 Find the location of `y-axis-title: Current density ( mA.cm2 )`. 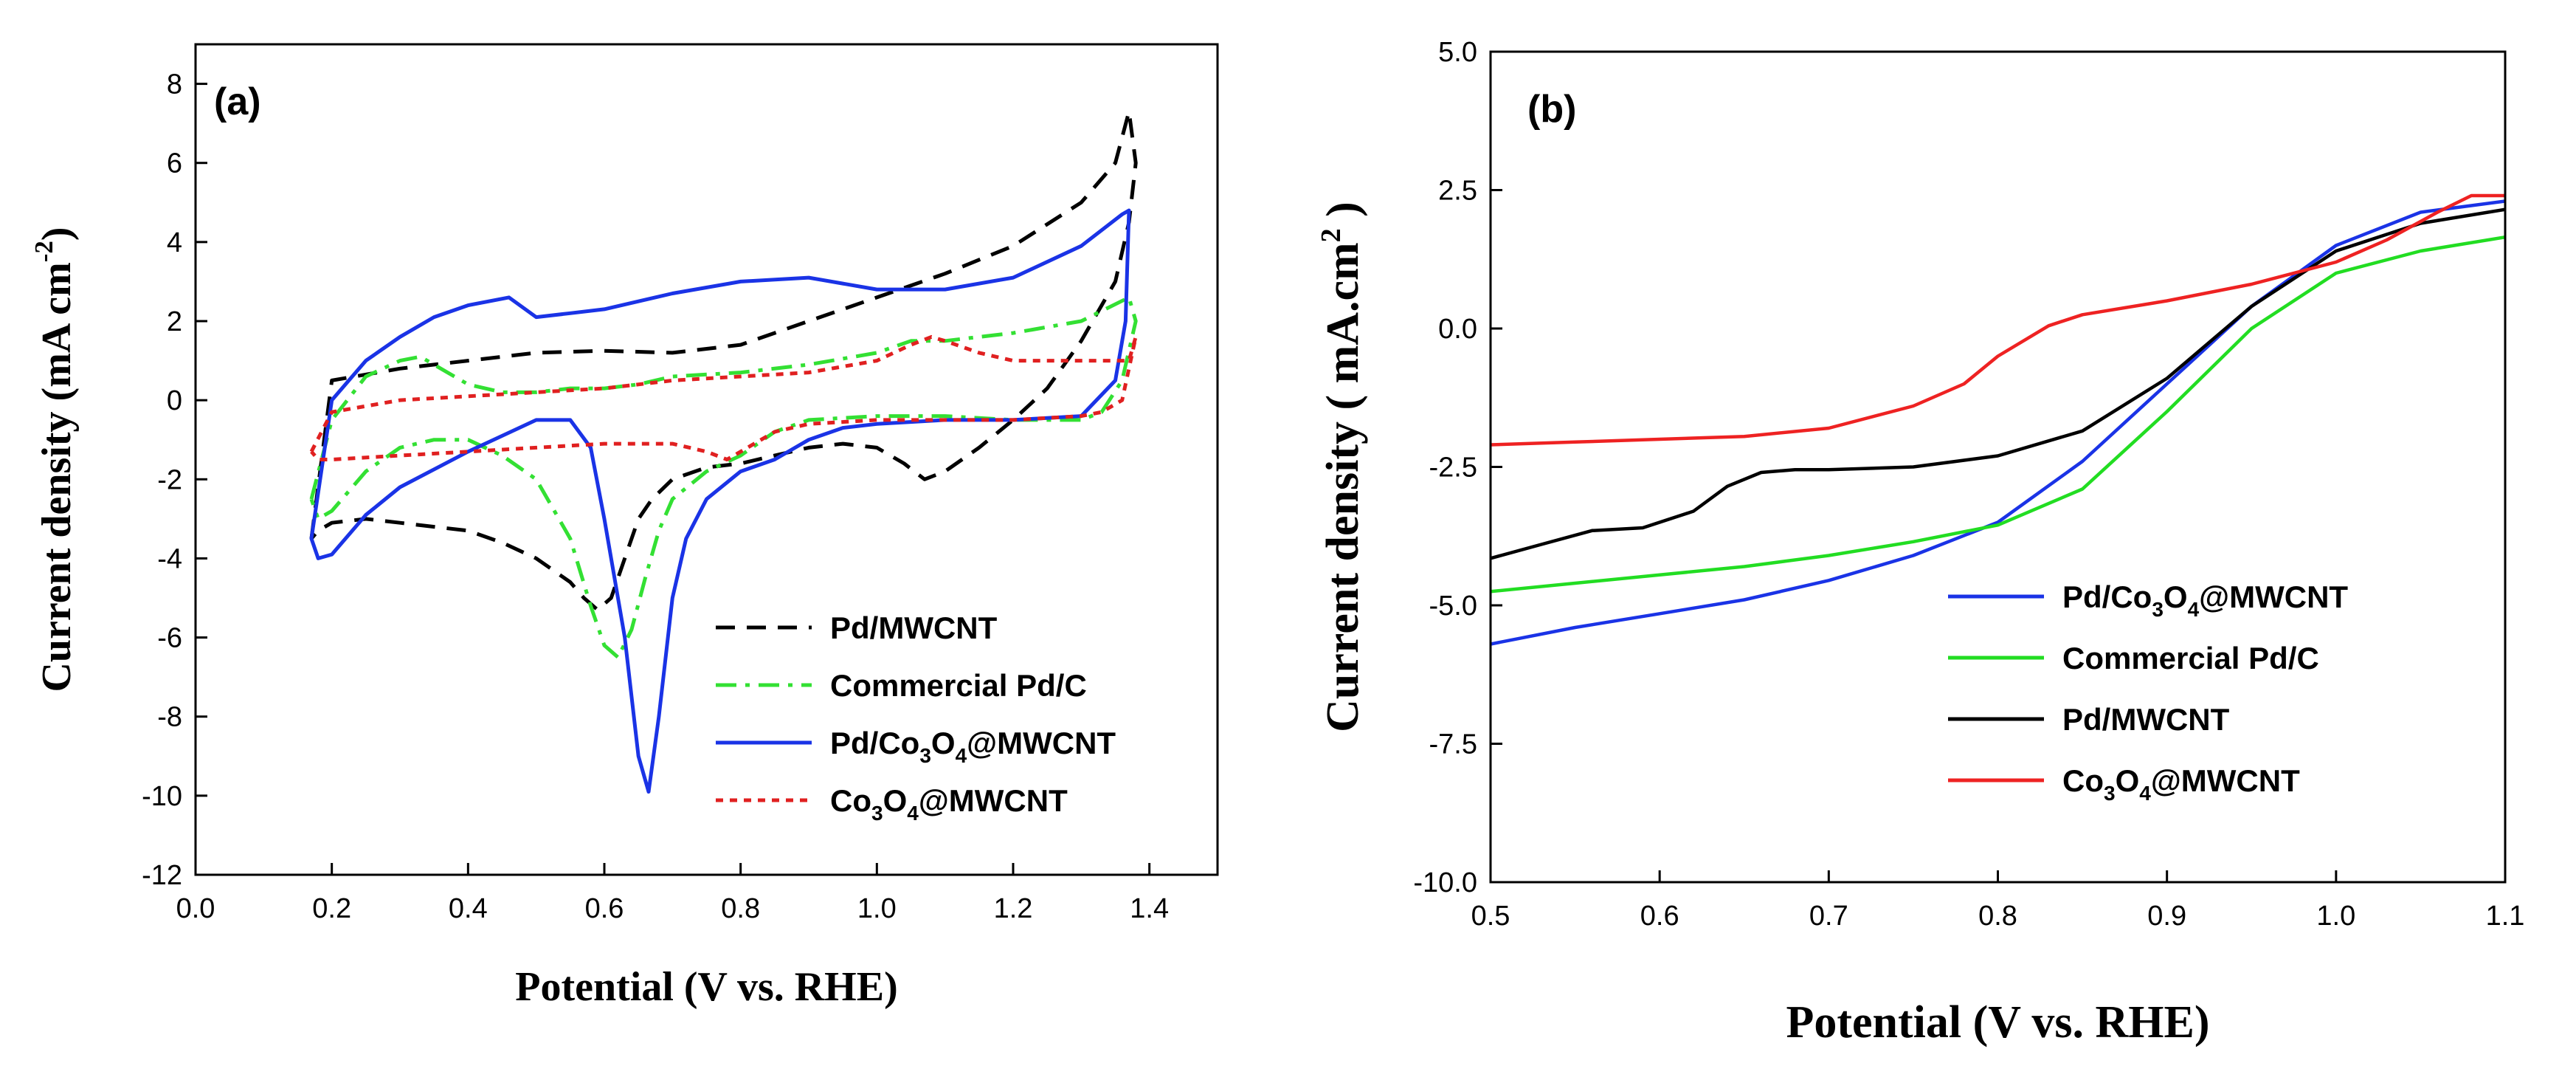

y-axis-title: Current density ( mA.cm2 ) is located at coordinates (1342, 467).